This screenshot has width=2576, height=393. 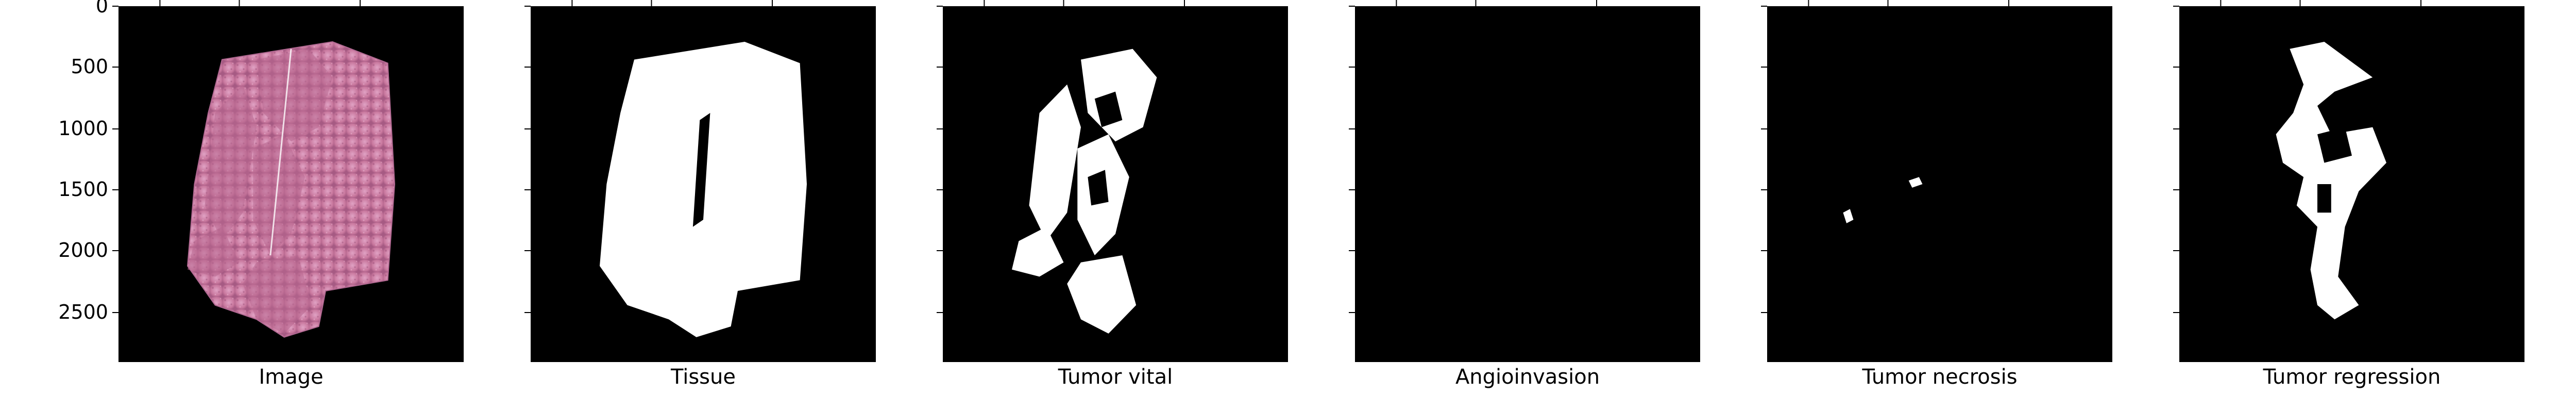 What do you see at coordinates (703, 377) in the screenshot?
I see `panel-caption: Tissue` at bounding box center [703, 377].